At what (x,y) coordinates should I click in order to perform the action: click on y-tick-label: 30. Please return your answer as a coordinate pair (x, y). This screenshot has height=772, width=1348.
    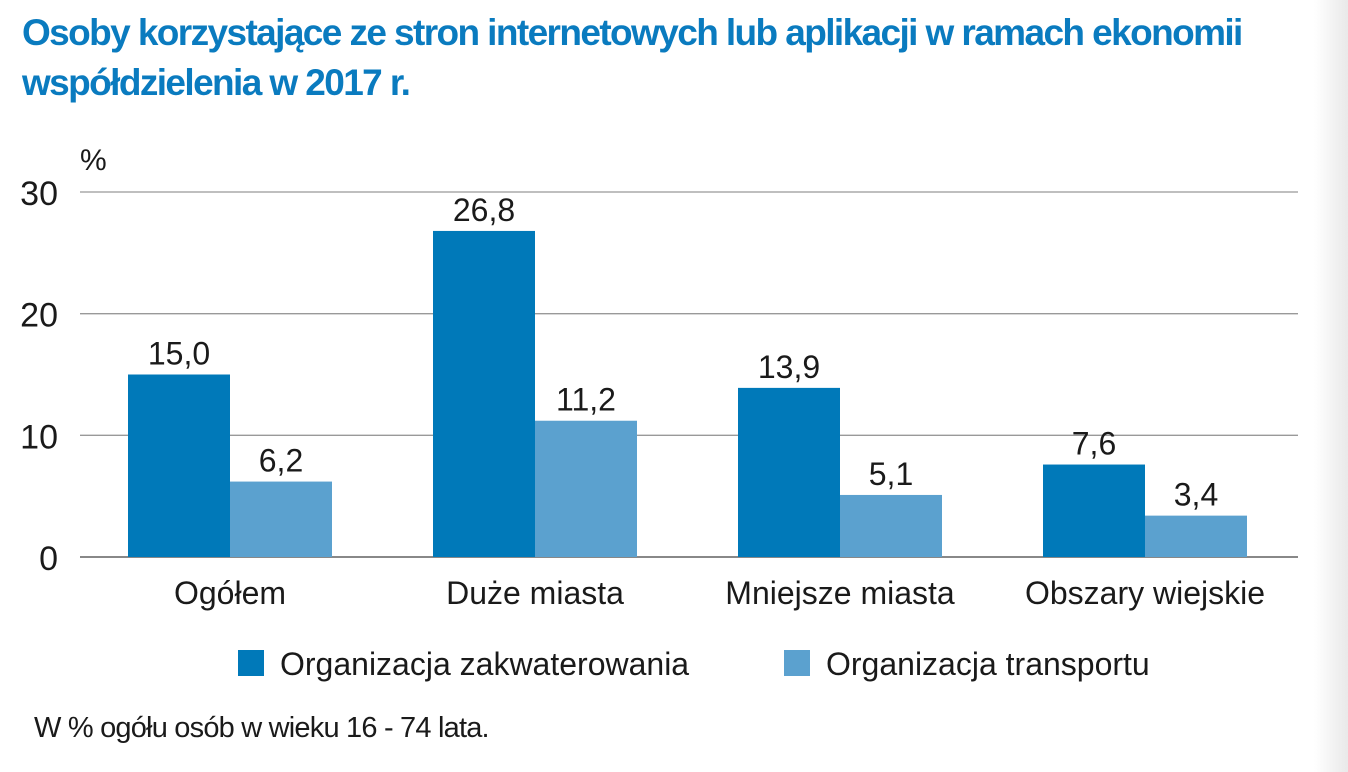
    Looking at the image, I should click on (39, 194).